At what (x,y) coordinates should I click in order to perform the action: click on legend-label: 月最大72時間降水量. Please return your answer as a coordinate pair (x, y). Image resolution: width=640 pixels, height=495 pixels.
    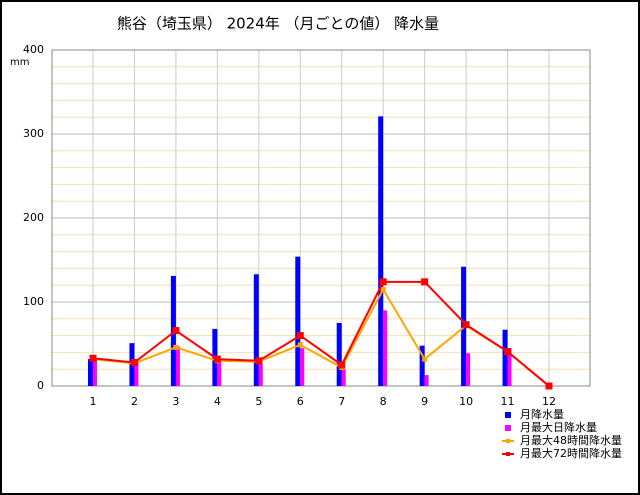
    Looking at the image, I should click on (571, 453).